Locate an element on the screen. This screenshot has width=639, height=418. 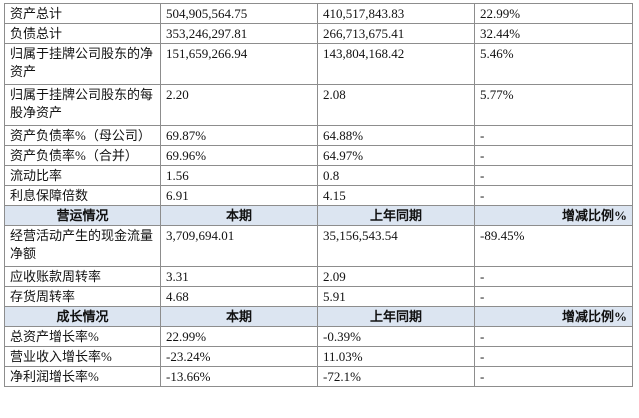
previous-value: 35,156,543.54 is located at coordinates (396, 246).